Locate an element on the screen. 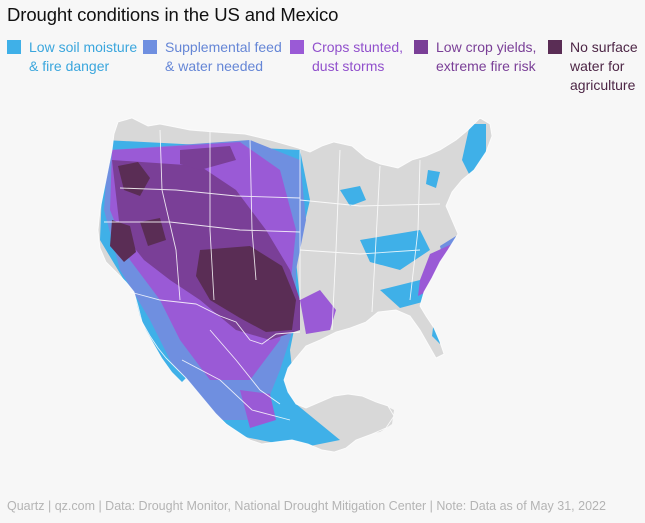 This screenshot has width=645, height=523. legend-item-low-soil-moisture: Low soil moisture & fire danger is located at coordinates (72, 57).